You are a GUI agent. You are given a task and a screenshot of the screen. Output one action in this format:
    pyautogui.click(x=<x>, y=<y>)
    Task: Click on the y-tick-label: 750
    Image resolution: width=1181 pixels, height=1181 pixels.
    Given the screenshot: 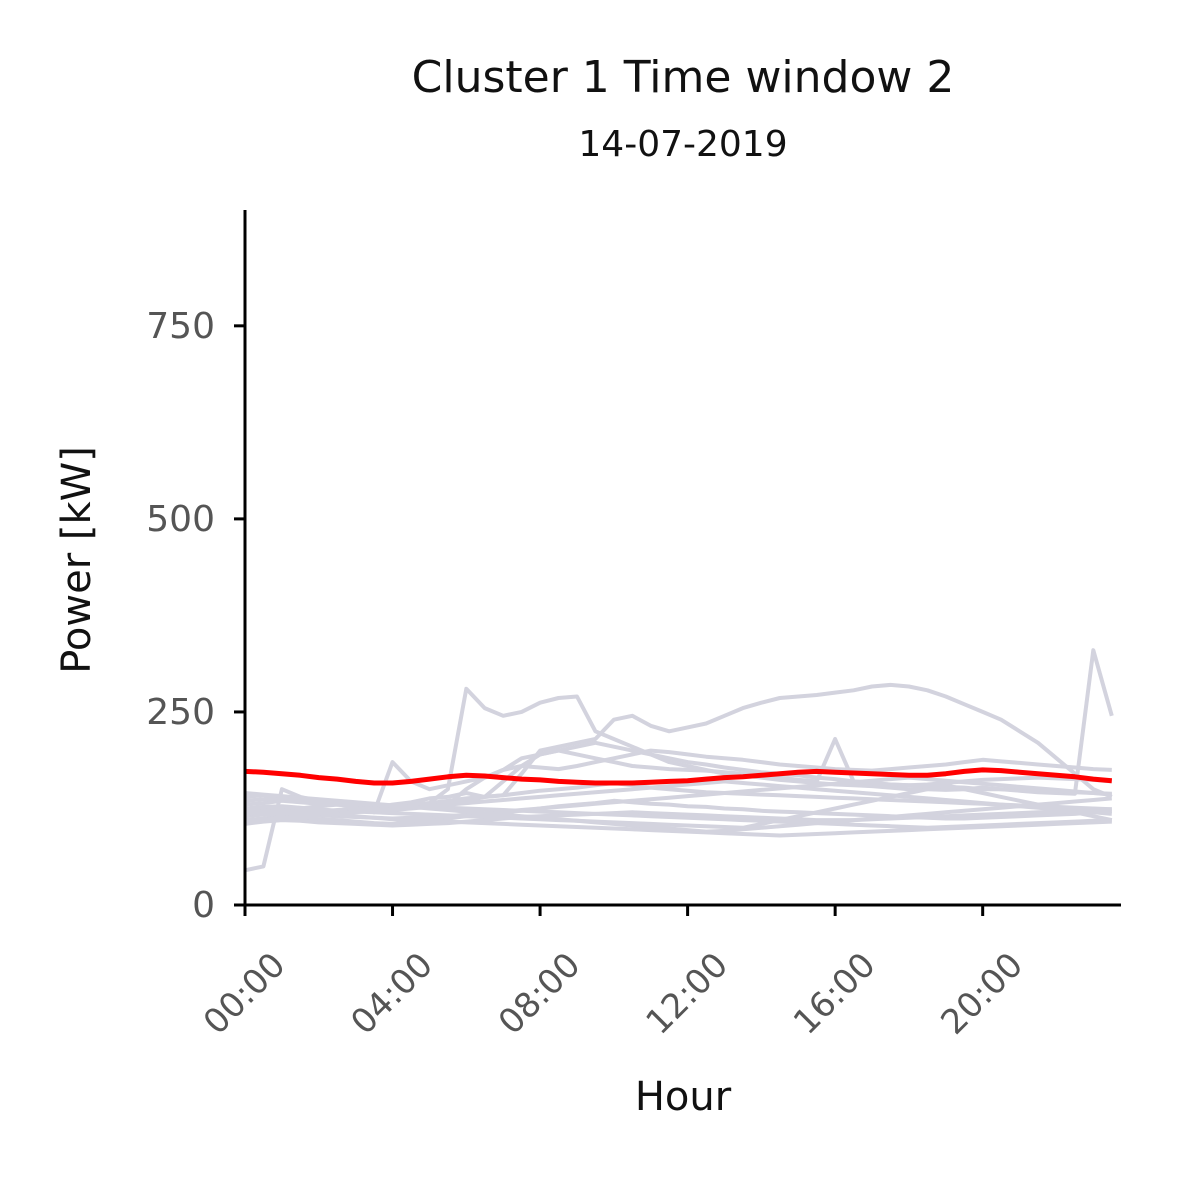 What is the action you would take?
    pyautogui.click(x=180, y=326)
    